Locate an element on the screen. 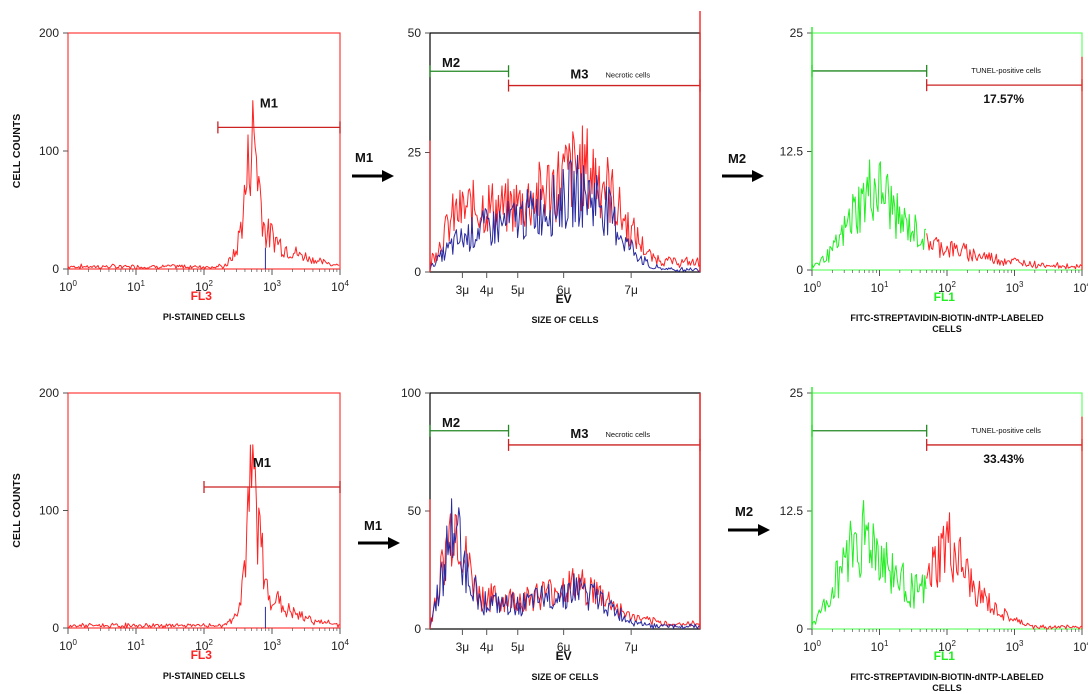  flow-arrow-4: M2 is located at coordinates (749, 520).